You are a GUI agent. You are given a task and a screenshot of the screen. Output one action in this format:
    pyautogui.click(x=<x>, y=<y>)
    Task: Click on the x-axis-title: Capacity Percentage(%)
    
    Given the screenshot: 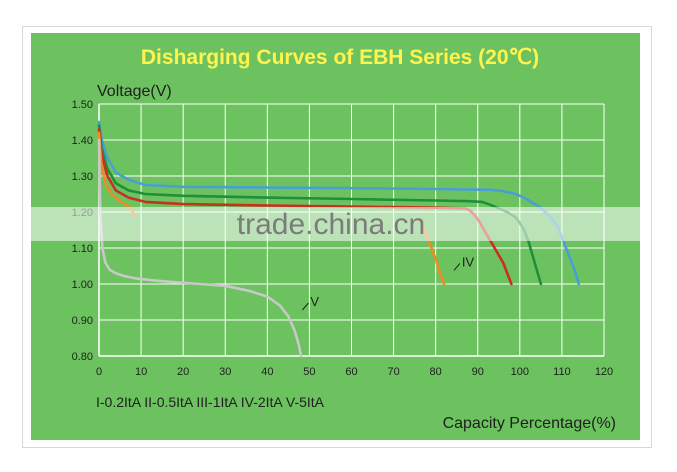 What is the action you would take?
    pyautogui.click(x=529, y=423)
    